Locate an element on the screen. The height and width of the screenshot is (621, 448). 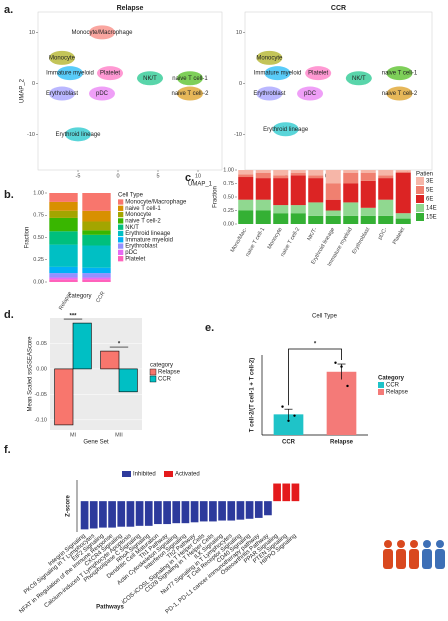
x-tick-label: Monocyte is located at coordinates (275, 239).